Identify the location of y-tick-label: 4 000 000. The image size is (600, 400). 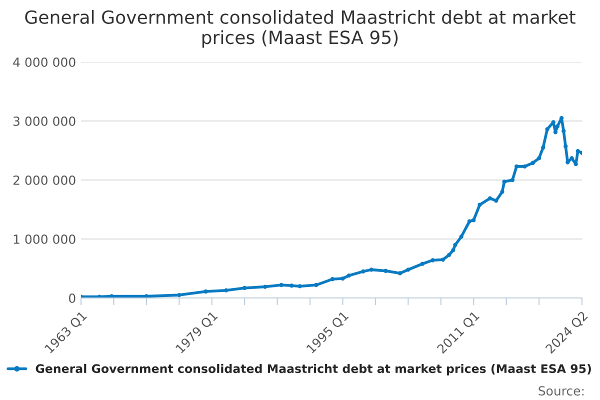
(44, 62).